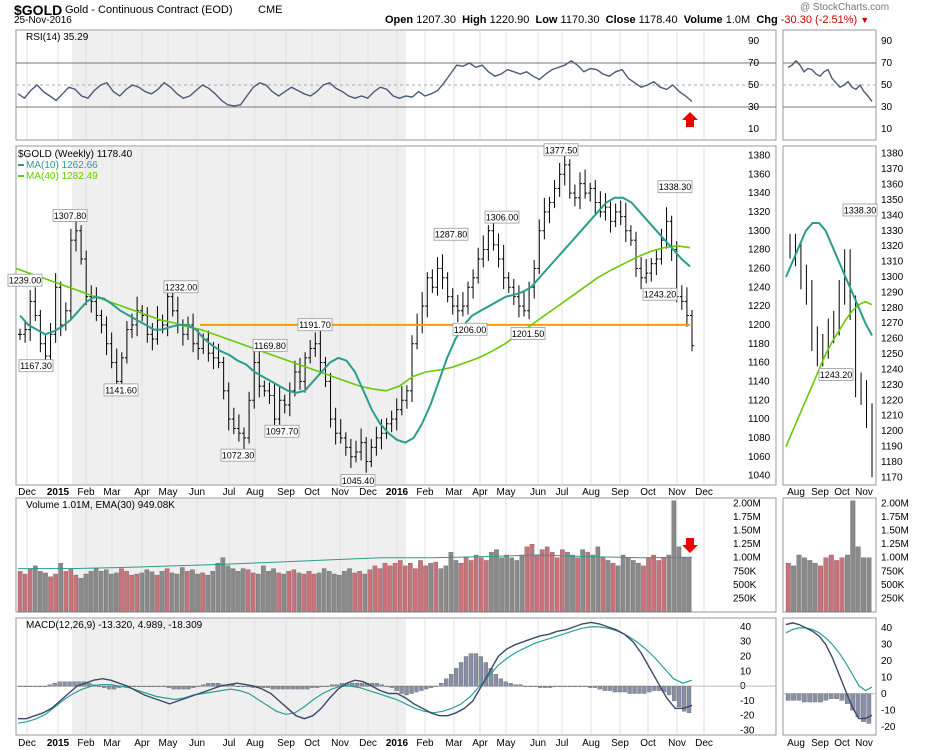 This screenshot has width=930, height=750. I want to click on inset-price-annotation: 1243.20, so click(836, 374).